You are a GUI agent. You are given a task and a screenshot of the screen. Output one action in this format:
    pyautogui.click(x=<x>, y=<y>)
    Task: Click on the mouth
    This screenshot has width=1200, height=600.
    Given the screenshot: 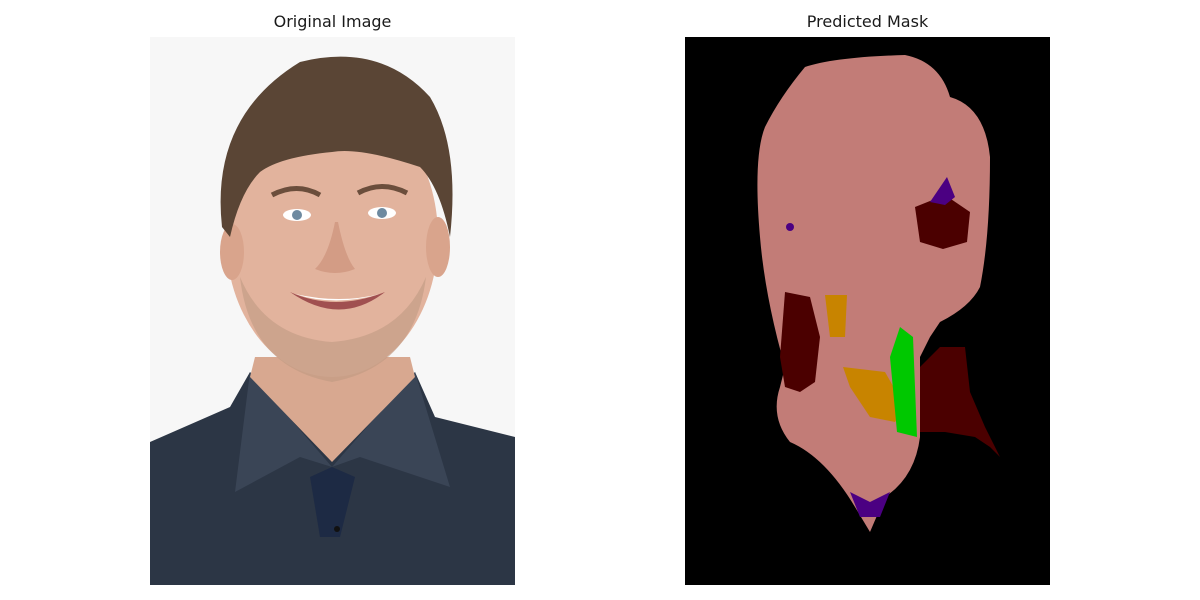 What is the action you would take?
    pyautogui.click(x=337, y=301)
    